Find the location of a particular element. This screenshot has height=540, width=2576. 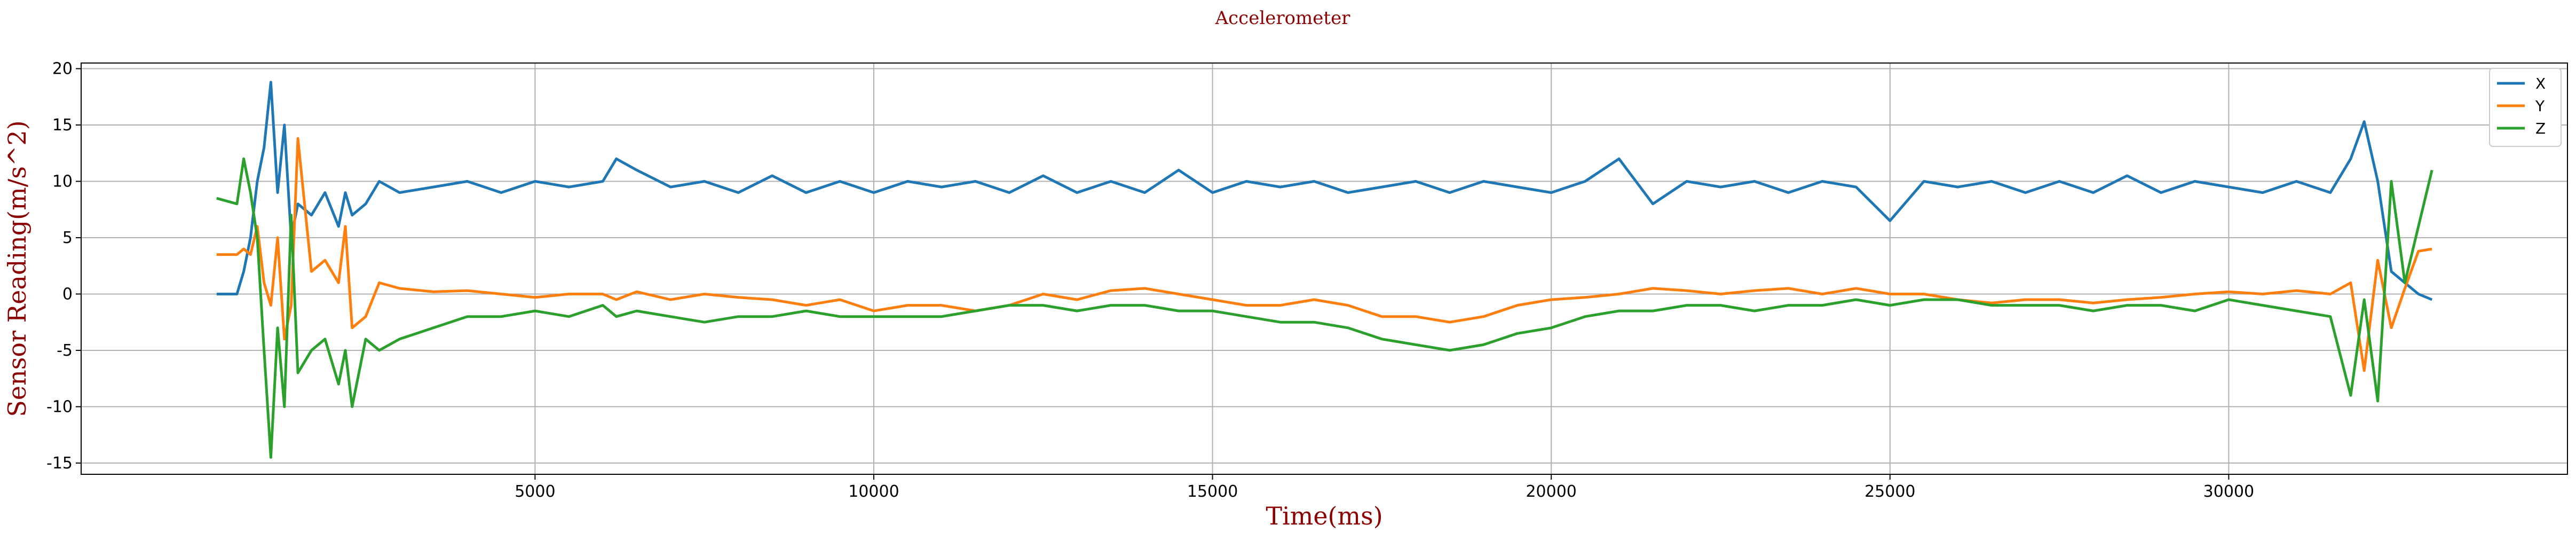

y-tick-label: 15 is located at coordinates (62, 126).